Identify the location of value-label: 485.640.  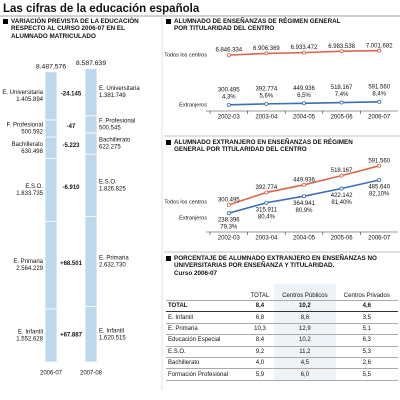
(379, 188).